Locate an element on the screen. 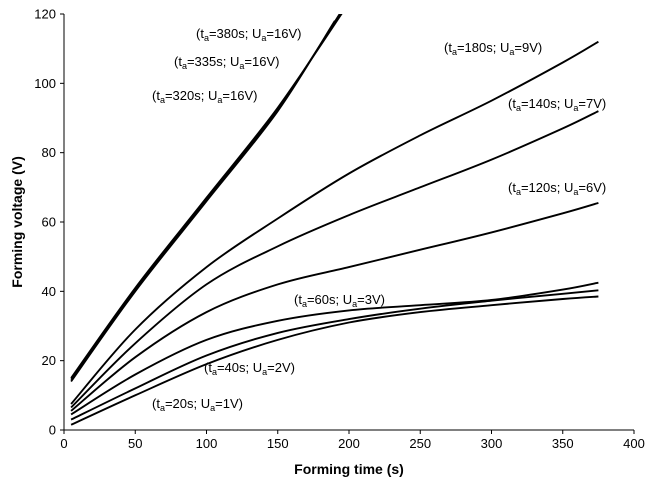 Image resolution: width=652 pixels, height=483 pixels. x-tick-label: 300 is located at coordinates (492, 443).